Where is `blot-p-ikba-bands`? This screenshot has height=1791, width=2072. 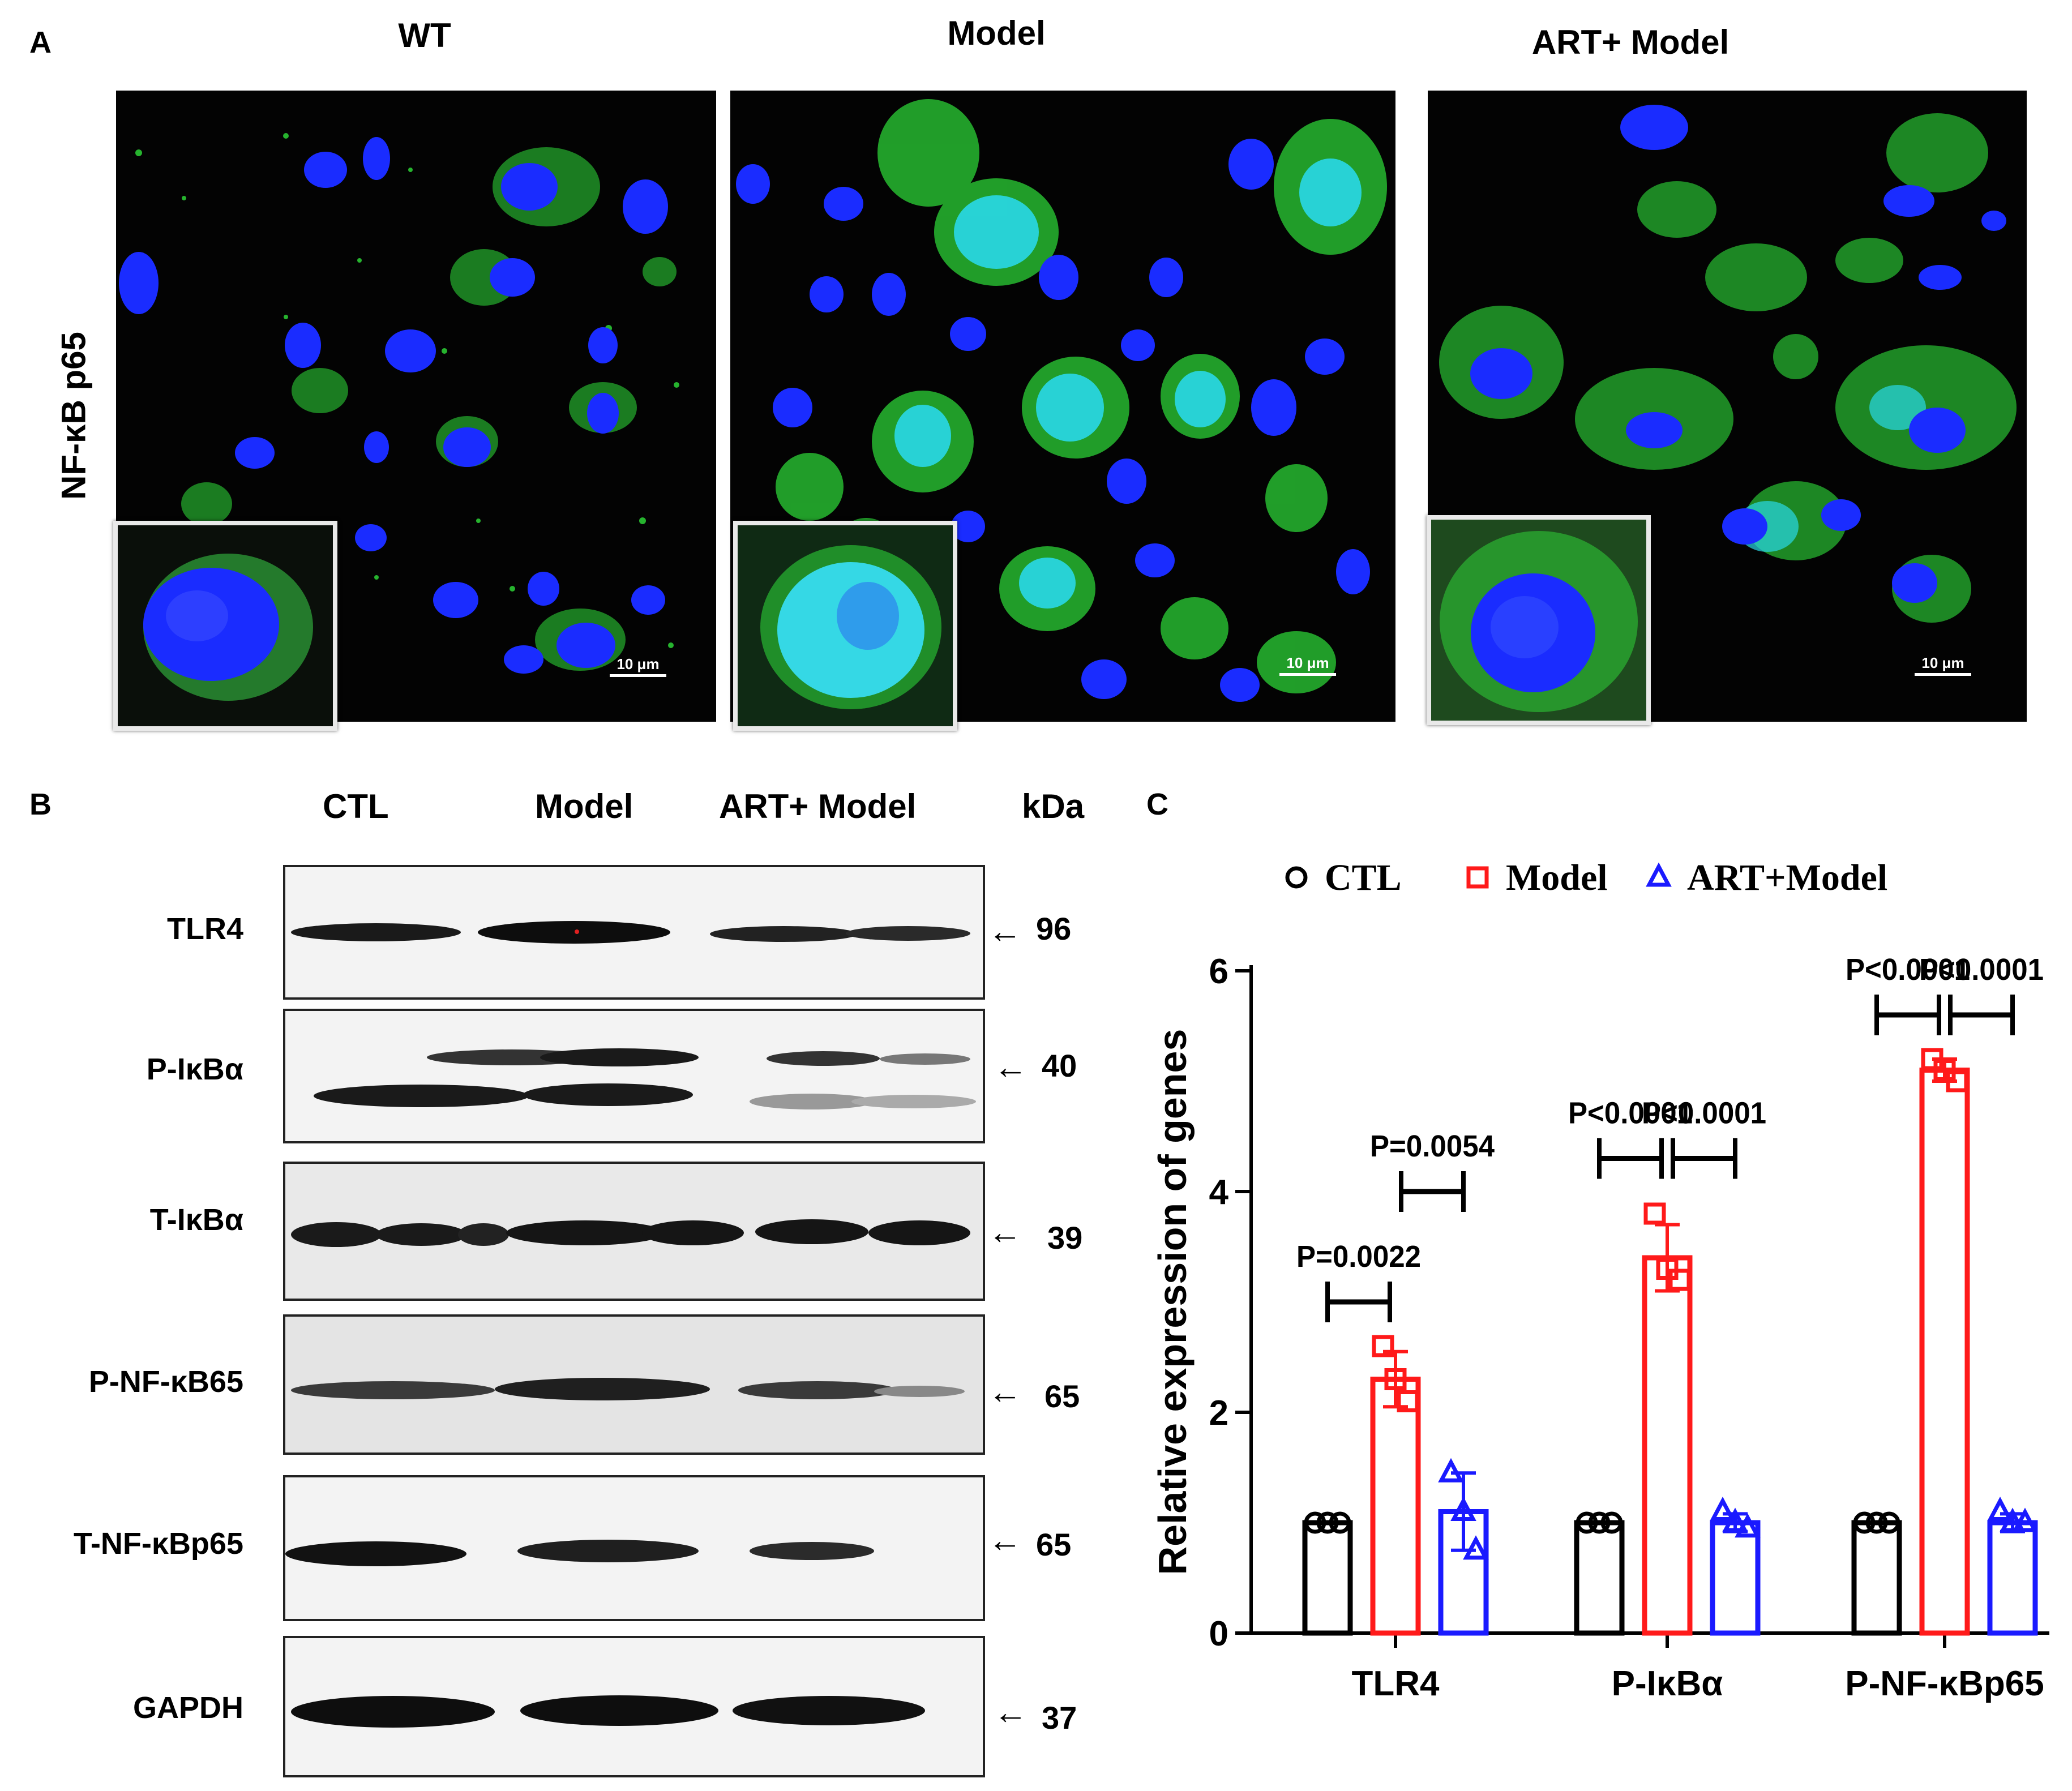
blot-p-ikba-bands is located at coordinates (645, 1078).